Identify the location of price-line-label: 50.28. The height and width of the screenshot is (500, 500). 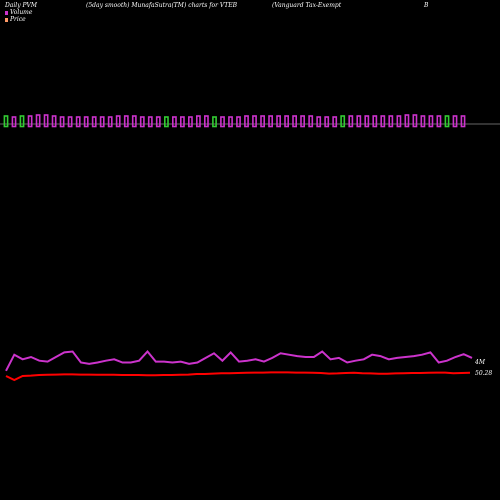
(483, 373).